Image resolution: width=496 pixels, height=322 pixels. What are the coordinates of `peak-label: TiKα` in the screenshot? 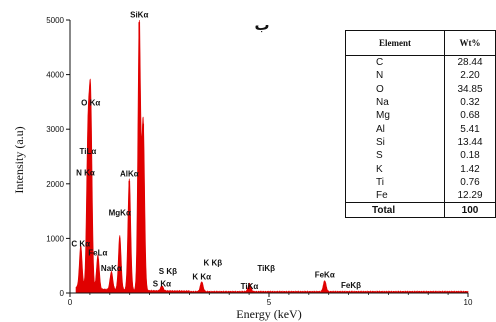 It's located at (250, 286).